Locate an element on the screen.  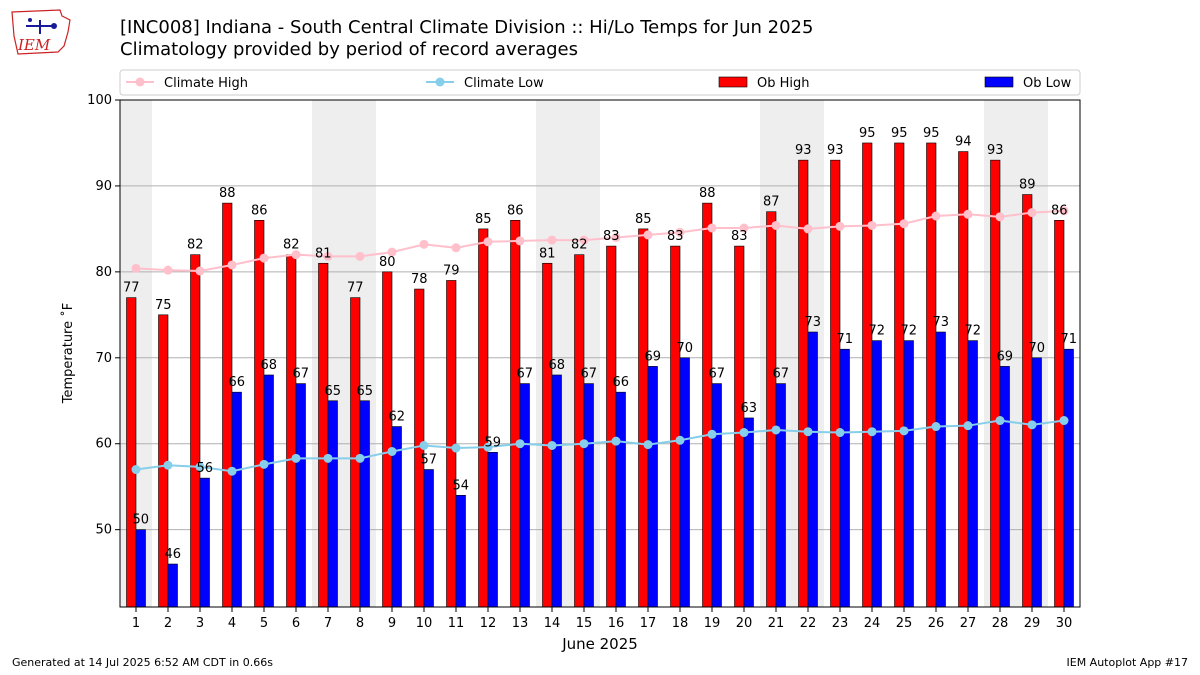
y-tick-label: 80 is located at coordinates (103, 272).